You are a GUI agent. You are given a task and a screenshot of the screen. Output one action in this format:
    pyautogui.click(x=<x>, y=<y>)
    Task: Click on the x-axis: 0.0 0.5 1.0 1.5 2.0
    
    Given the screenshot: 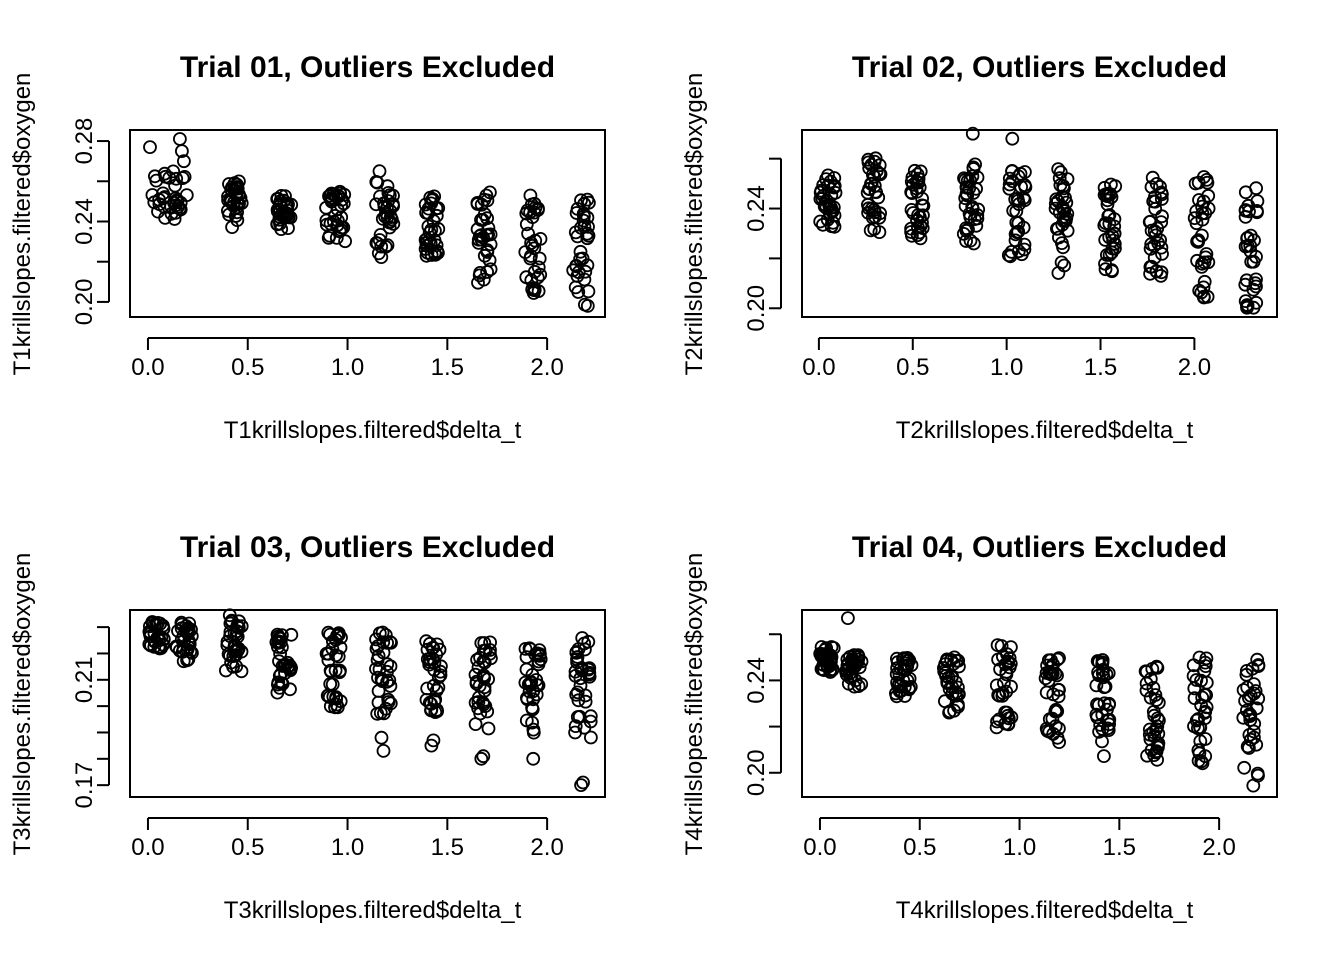 What is the action you would take?
    pyautogui.click(x=347, y=839)
    